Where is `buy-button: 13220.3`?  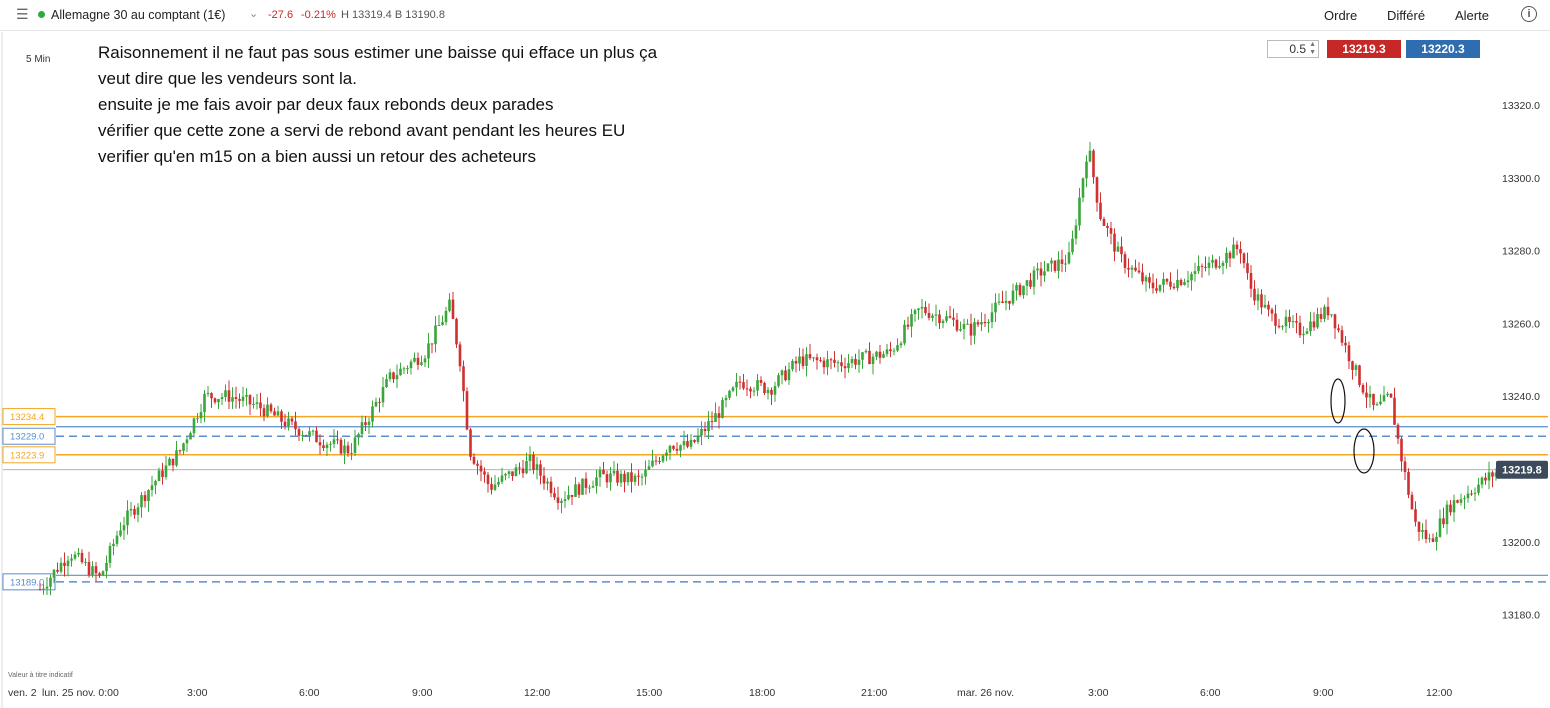
buy-button: 13220.3 is located at coordinates (1443, 49).